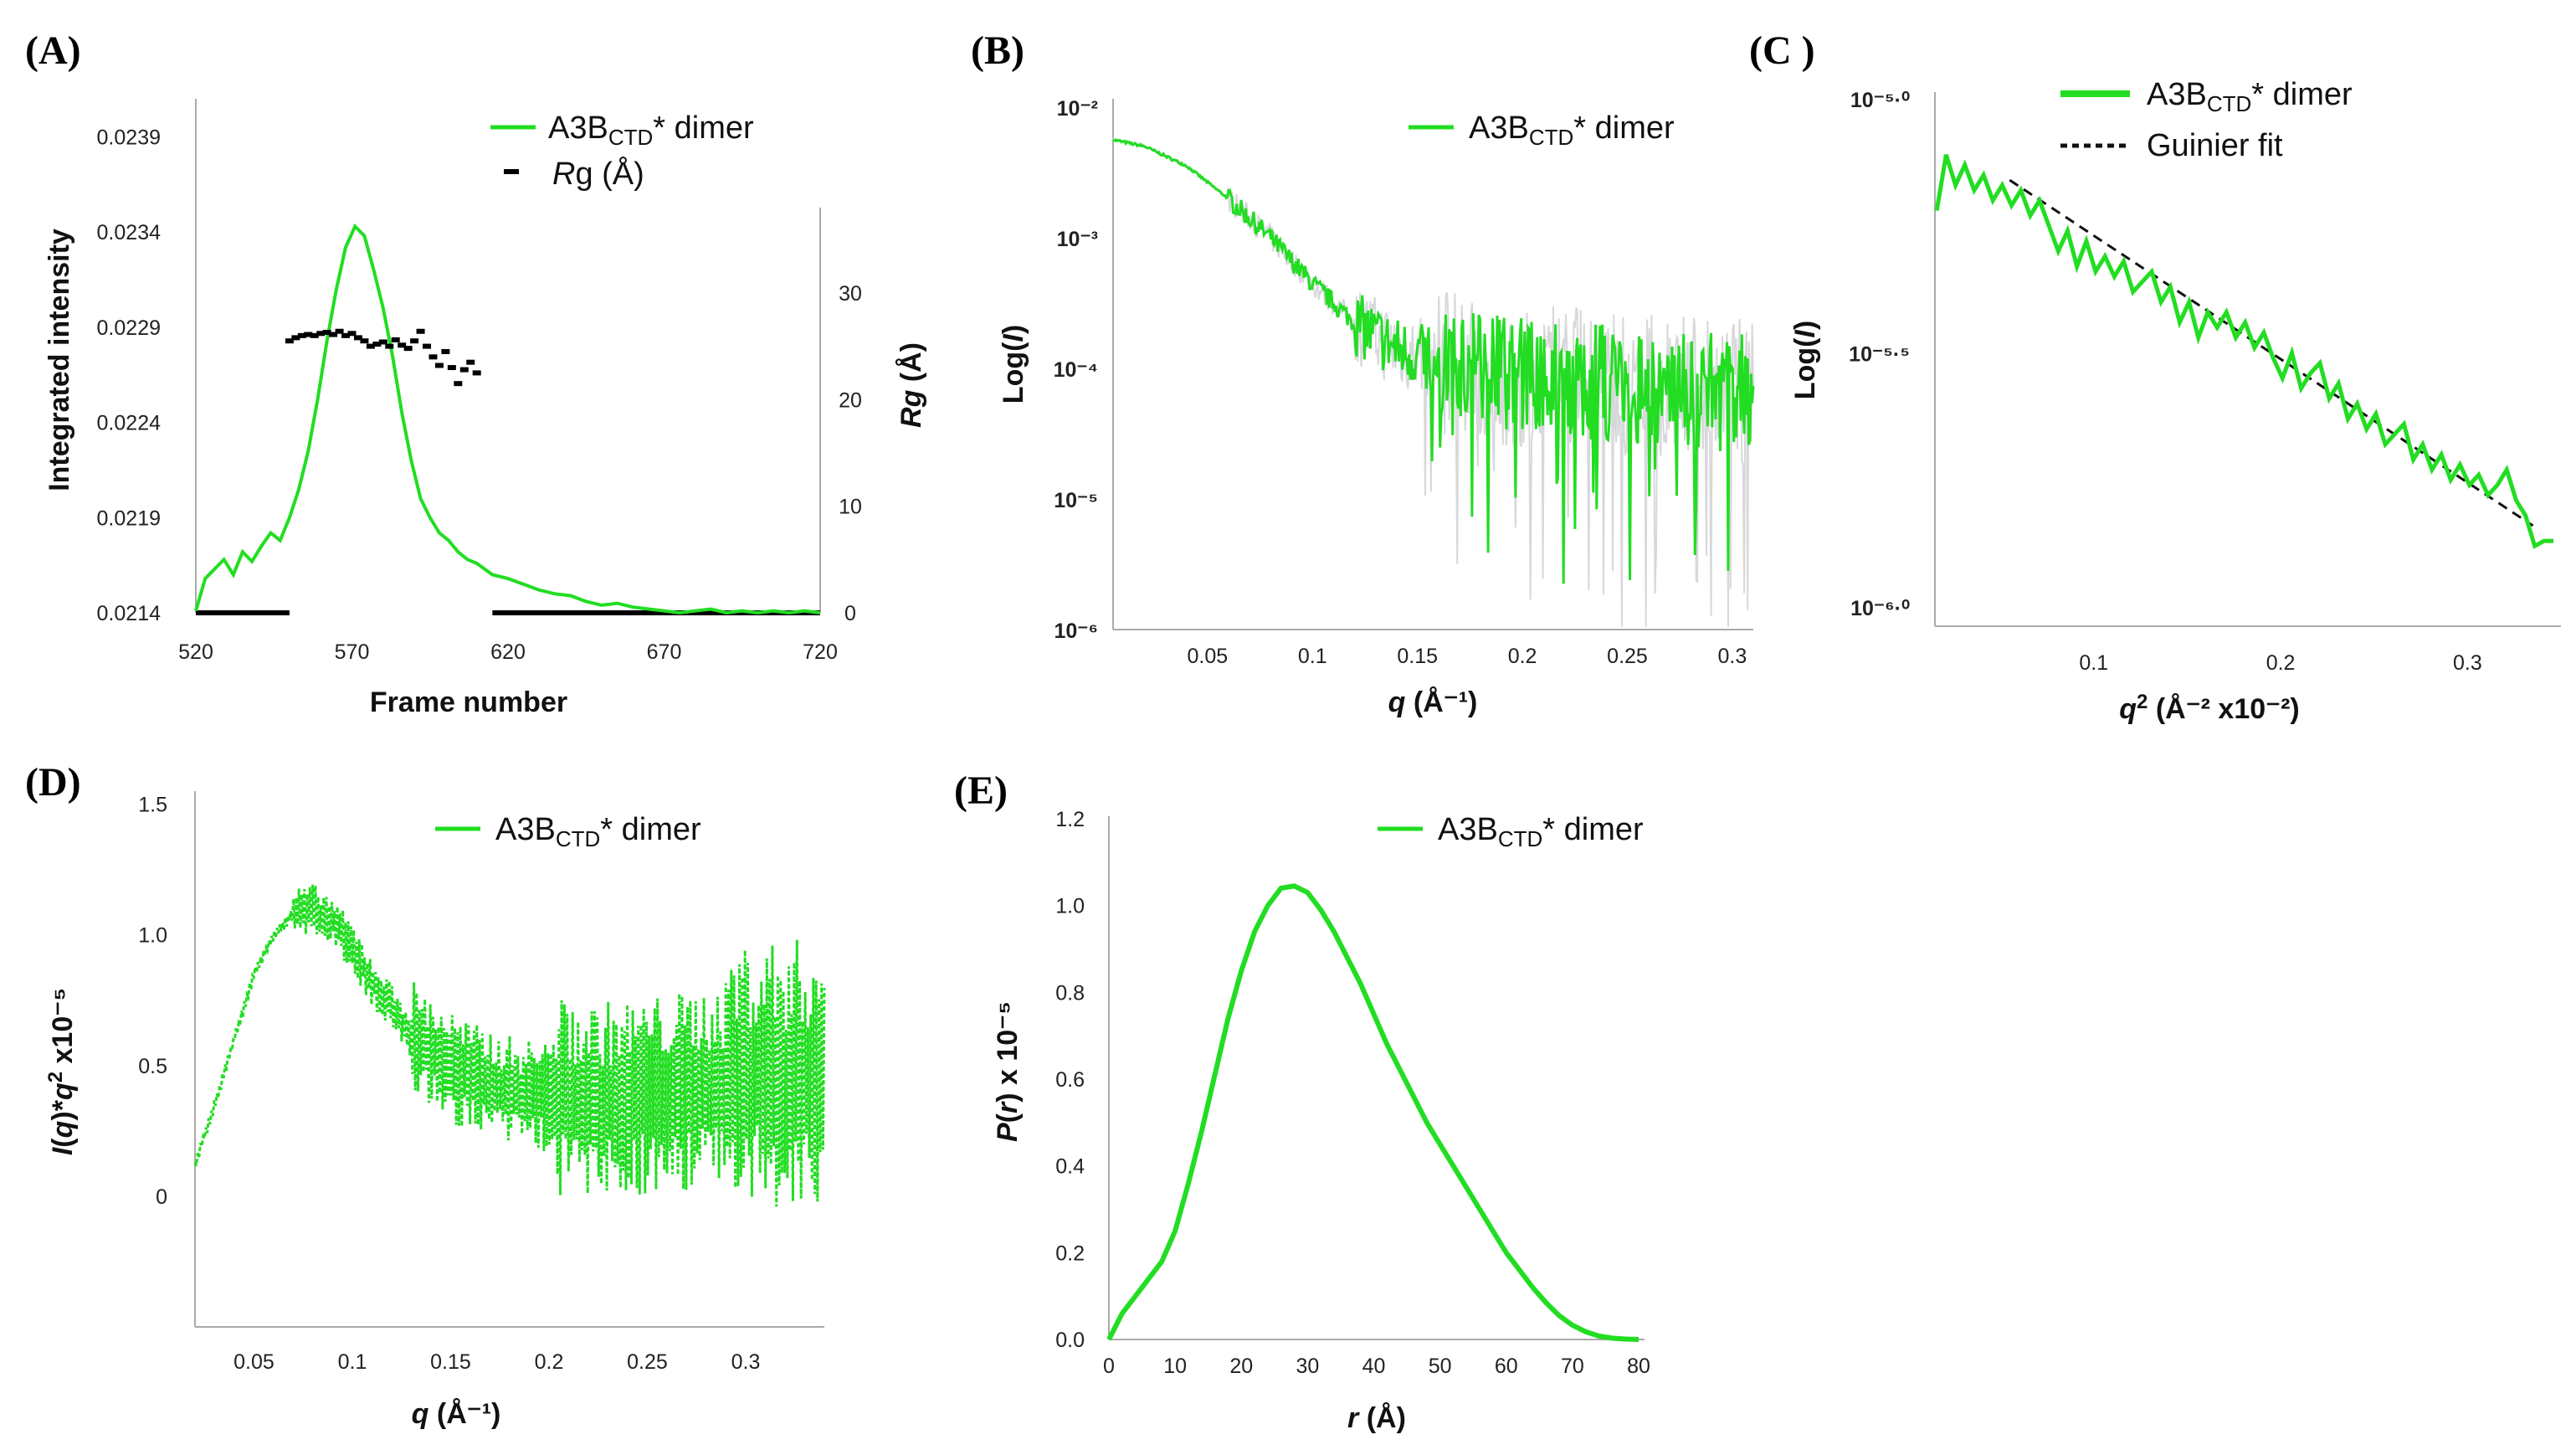 This screenshot has height=1450, width=2576. What do you see at coordinates (63, 1109) in the screenshot?
I see `panel-d-ylabel-paren-close: )*` at bounding box center [63, 1109].